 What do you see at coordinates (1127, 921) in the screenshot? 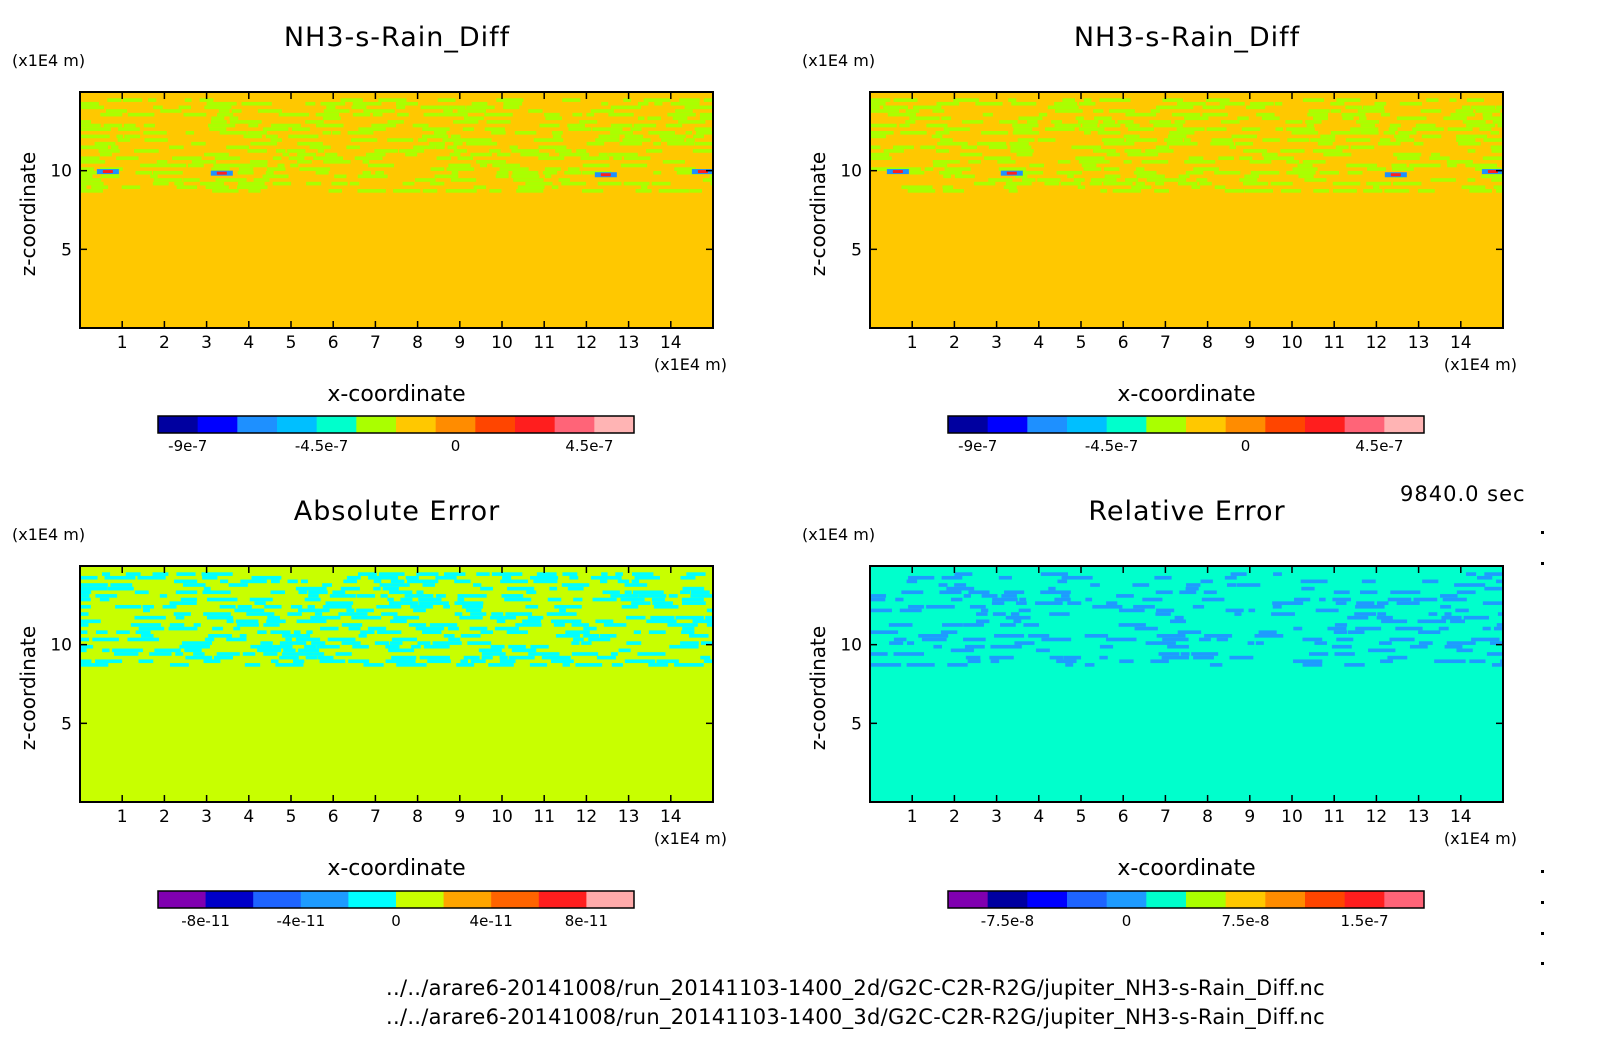
I see `colorbar-label: 0` at bounding box center [1127, 921].